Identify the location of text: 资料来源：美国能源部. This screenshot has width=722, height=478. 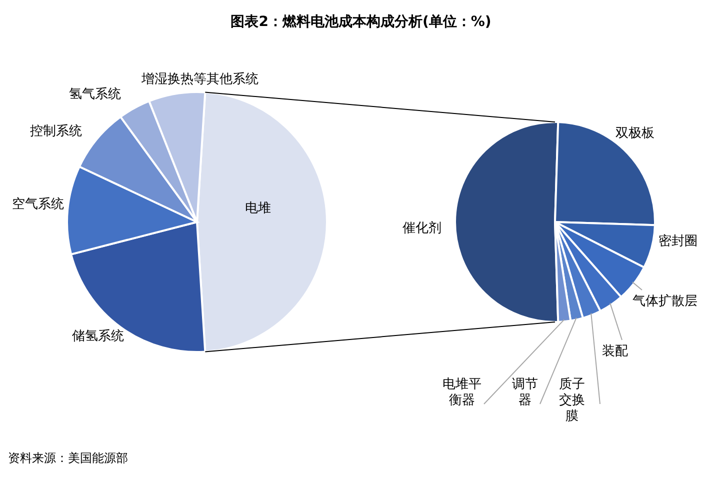
(68, 458).